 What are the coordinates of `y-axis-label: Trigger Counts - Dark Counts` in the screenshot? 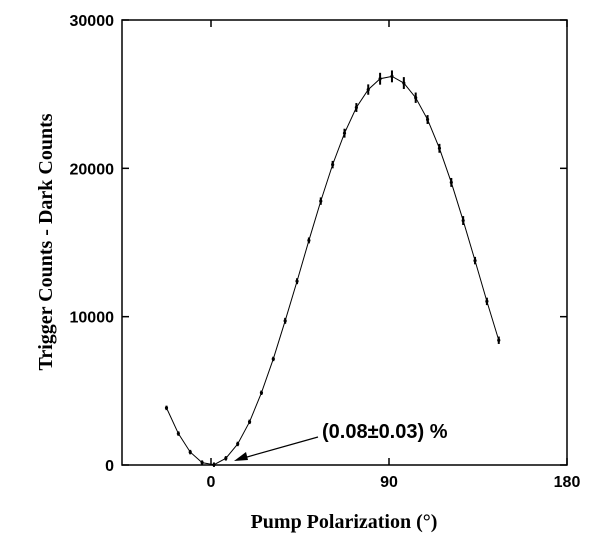 It's located at (46, 241).